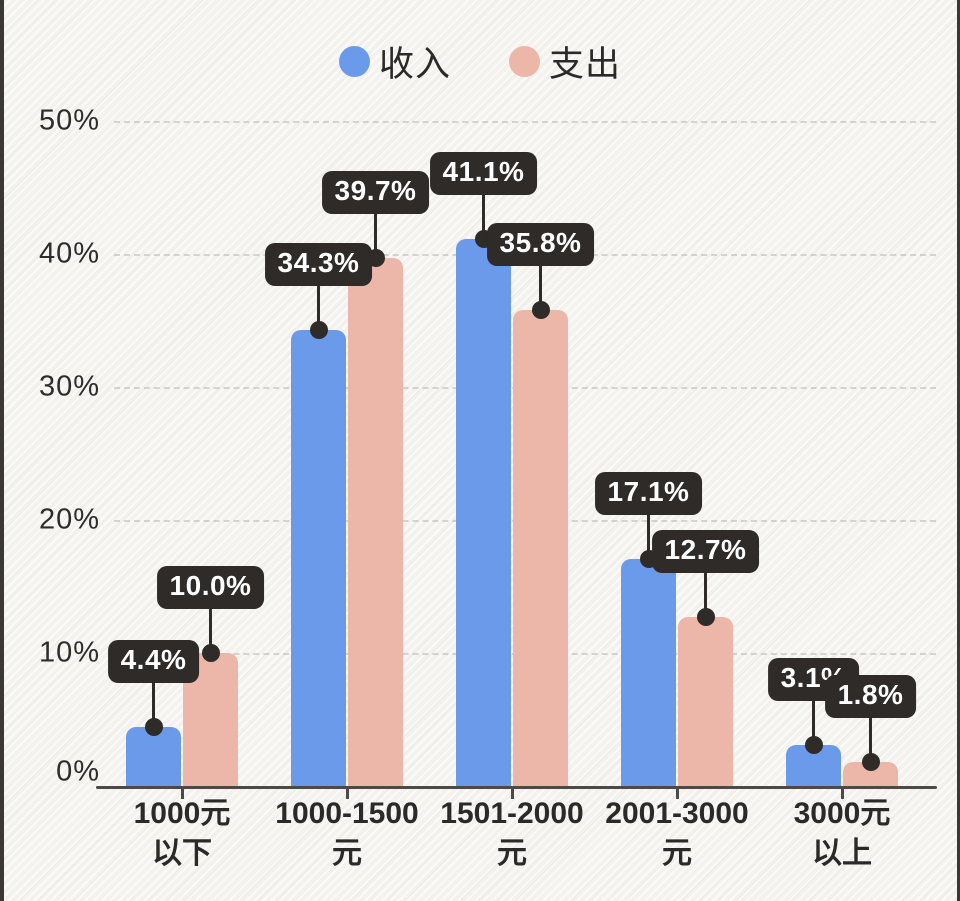 Image resolution: width=960 pixels, height=901 pixels. I want to click on x-axis-label-0: 1000元以下, so click(182, 834).